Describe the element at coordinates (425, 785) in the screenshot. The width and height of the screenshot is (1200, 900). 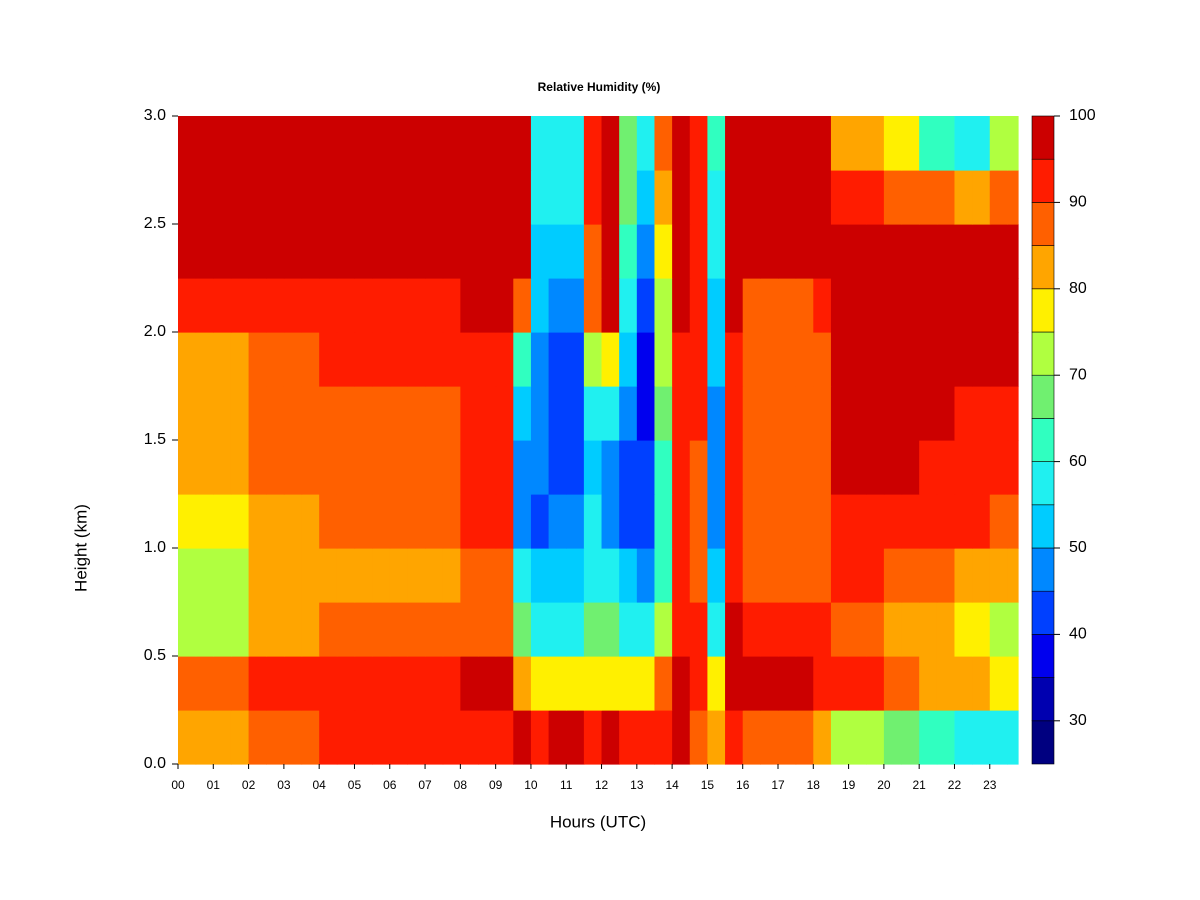
I see `x-tick-label: 07` at that location.